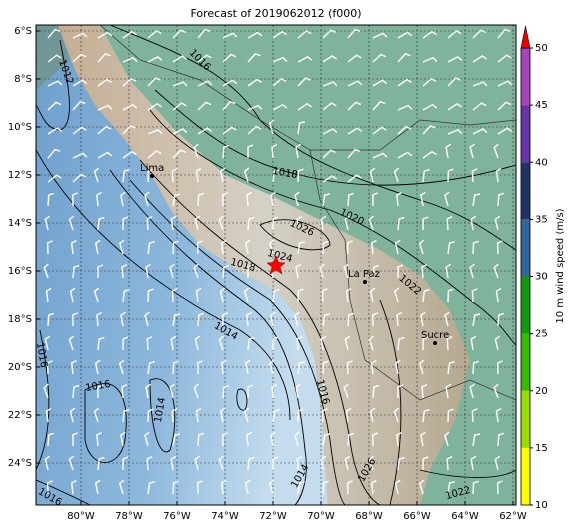 The image size is (575, 529). I want to click on colorbar-segment, so click(525, 476).